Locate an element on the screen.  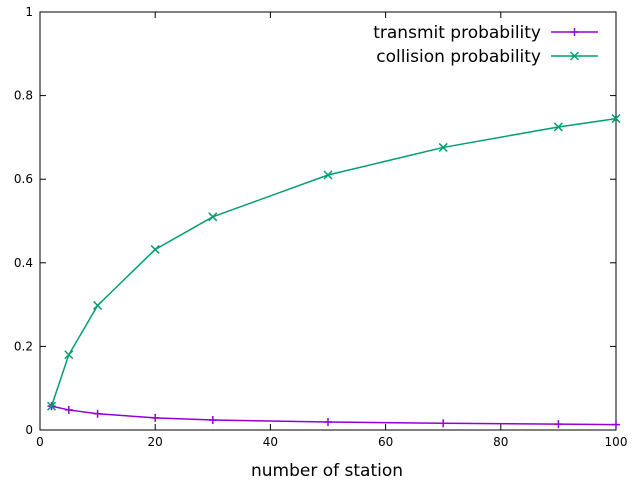
legend-entry: collision probability is located at coordinates (487, 57).